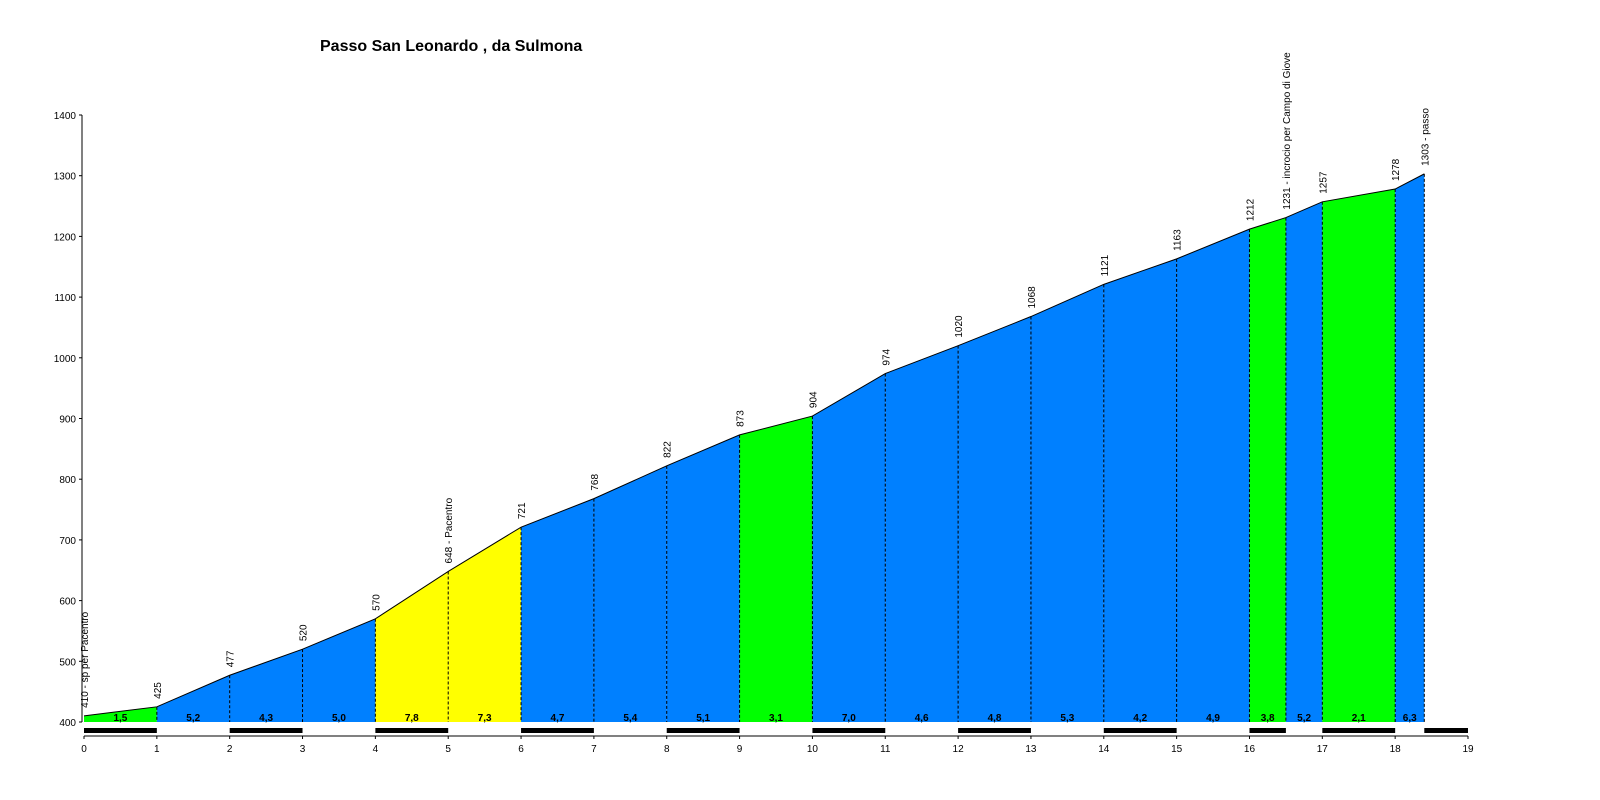 The height and width of the screenshot is (800, 1600). What do you see at coordinates (67, 541) in the screenshot?
I see `y-tick-label-3: 700` at bounding box center [67, 541].